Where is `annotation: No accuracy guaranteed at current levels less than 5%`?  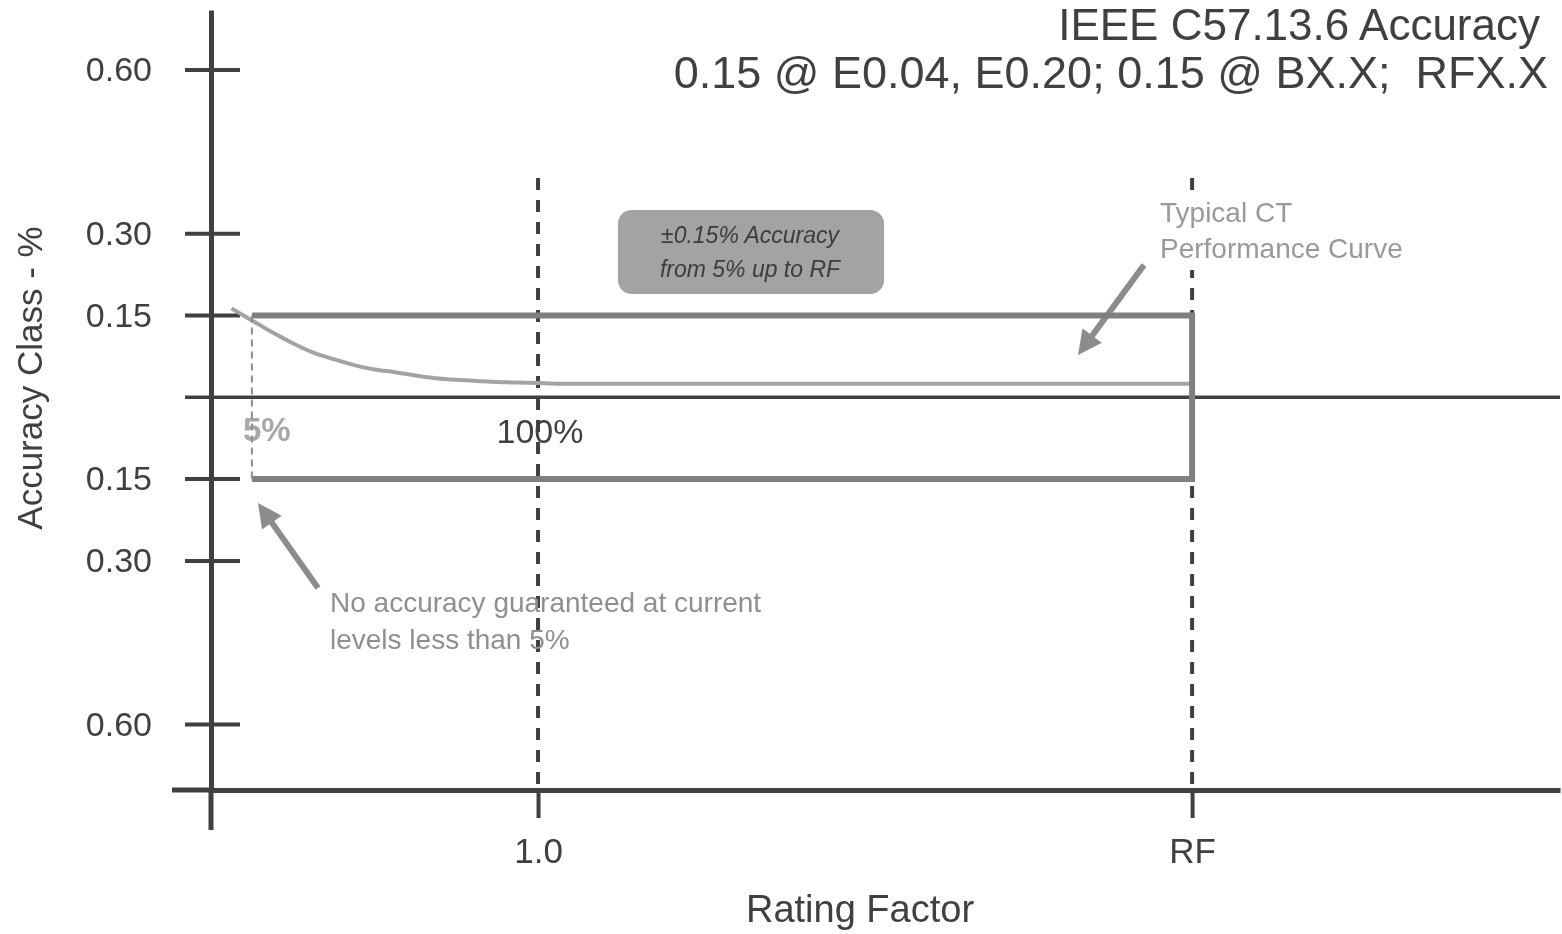 annotation: No accuracy guaranteed at current levels less than 5% is located at coordinates (546, 621).